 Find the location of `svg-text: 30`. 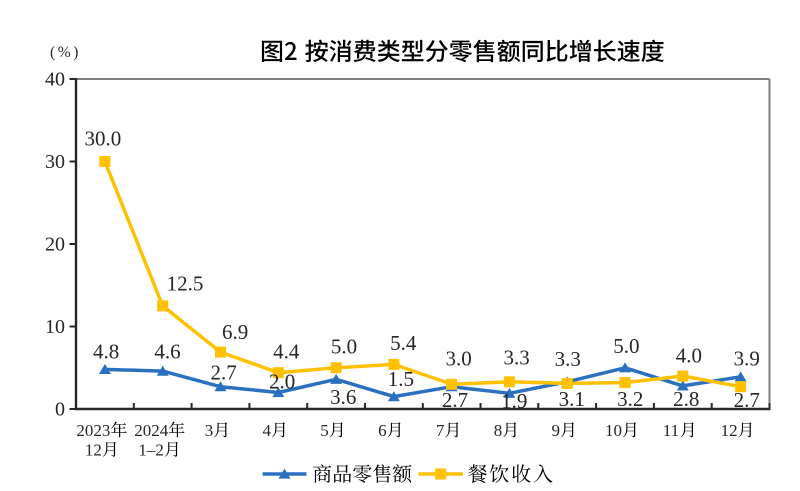

svg-text: 30 is located at coordinates (55, 162).